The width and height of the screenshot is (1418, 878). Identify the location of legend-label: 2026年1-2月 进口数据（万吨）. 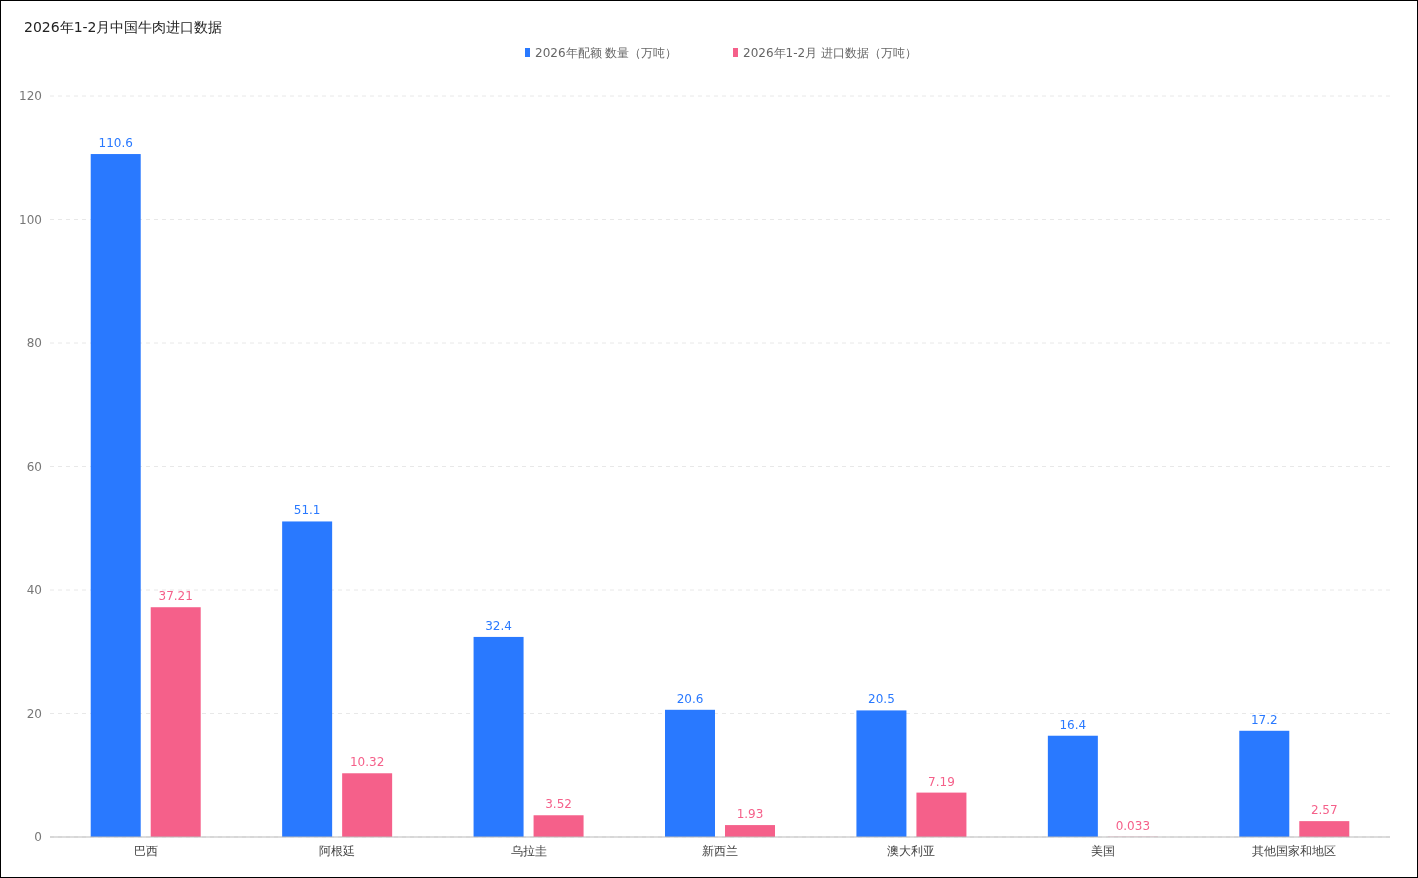
(830, 53).